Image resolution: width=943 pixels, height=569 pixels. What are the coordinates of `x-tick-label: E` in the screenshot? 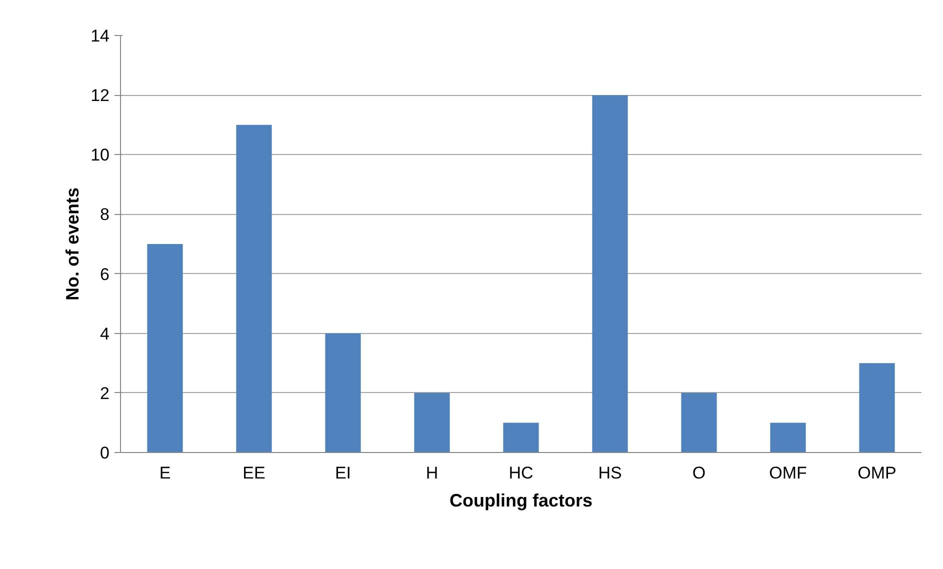 It's located at (165, 473).